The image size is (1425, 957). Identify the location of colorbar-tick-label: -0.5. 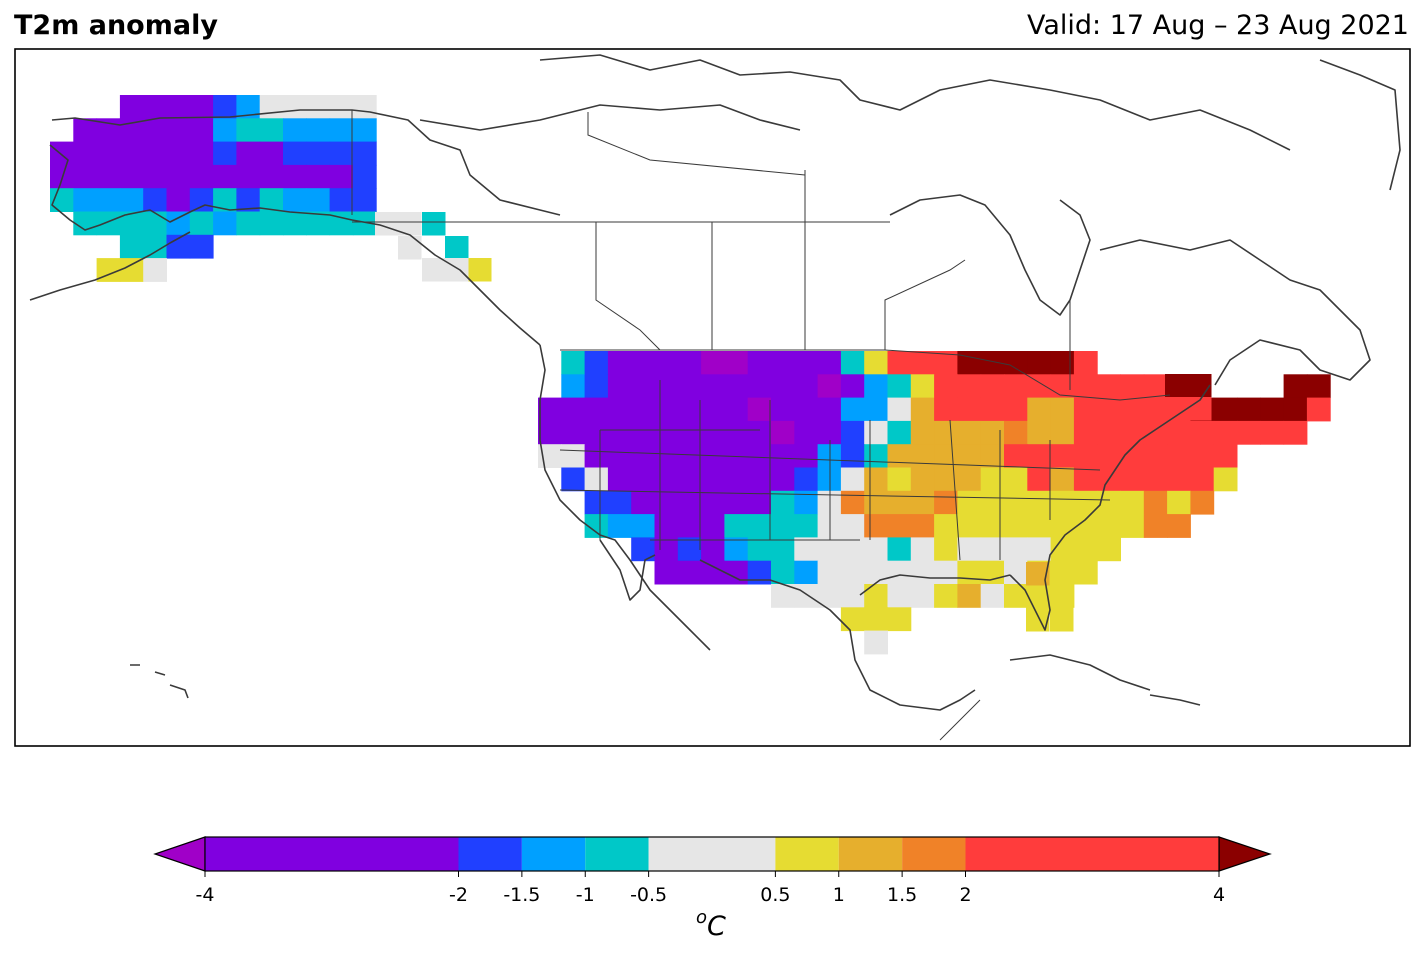
(648, 895).